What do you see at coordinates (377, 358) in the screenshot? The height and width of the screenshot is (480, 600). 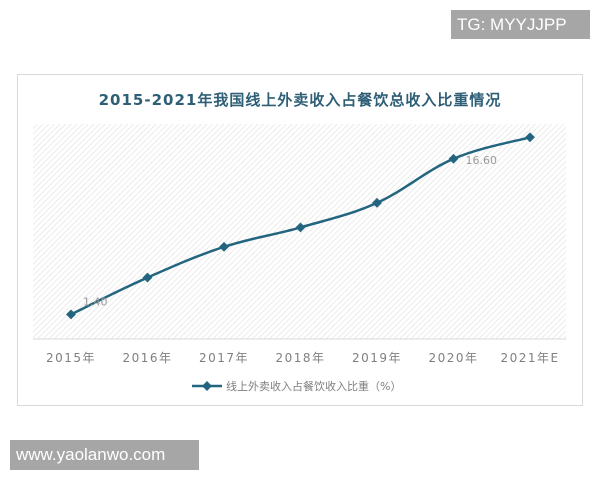 I see `x-tick-label: 2019年` at bounding box center [377, 358].